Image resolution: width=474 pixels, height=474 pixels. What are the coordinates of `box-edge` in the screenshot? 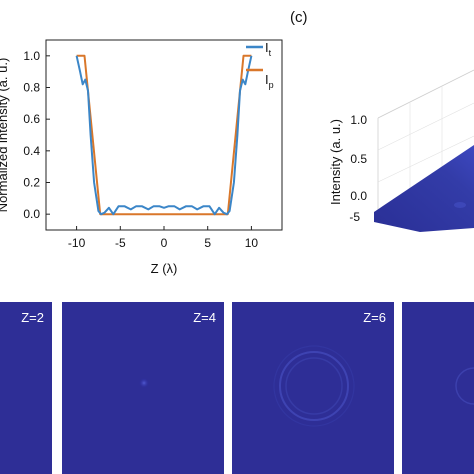 It's located at (425, 94).